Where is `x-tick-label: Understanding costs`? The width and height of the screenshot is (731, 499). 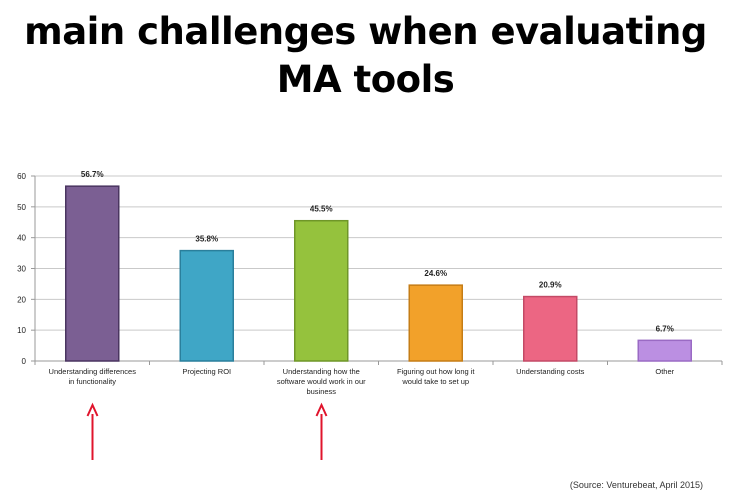
x-tick-label: Understanding costs is located at coordinates (550, 371).